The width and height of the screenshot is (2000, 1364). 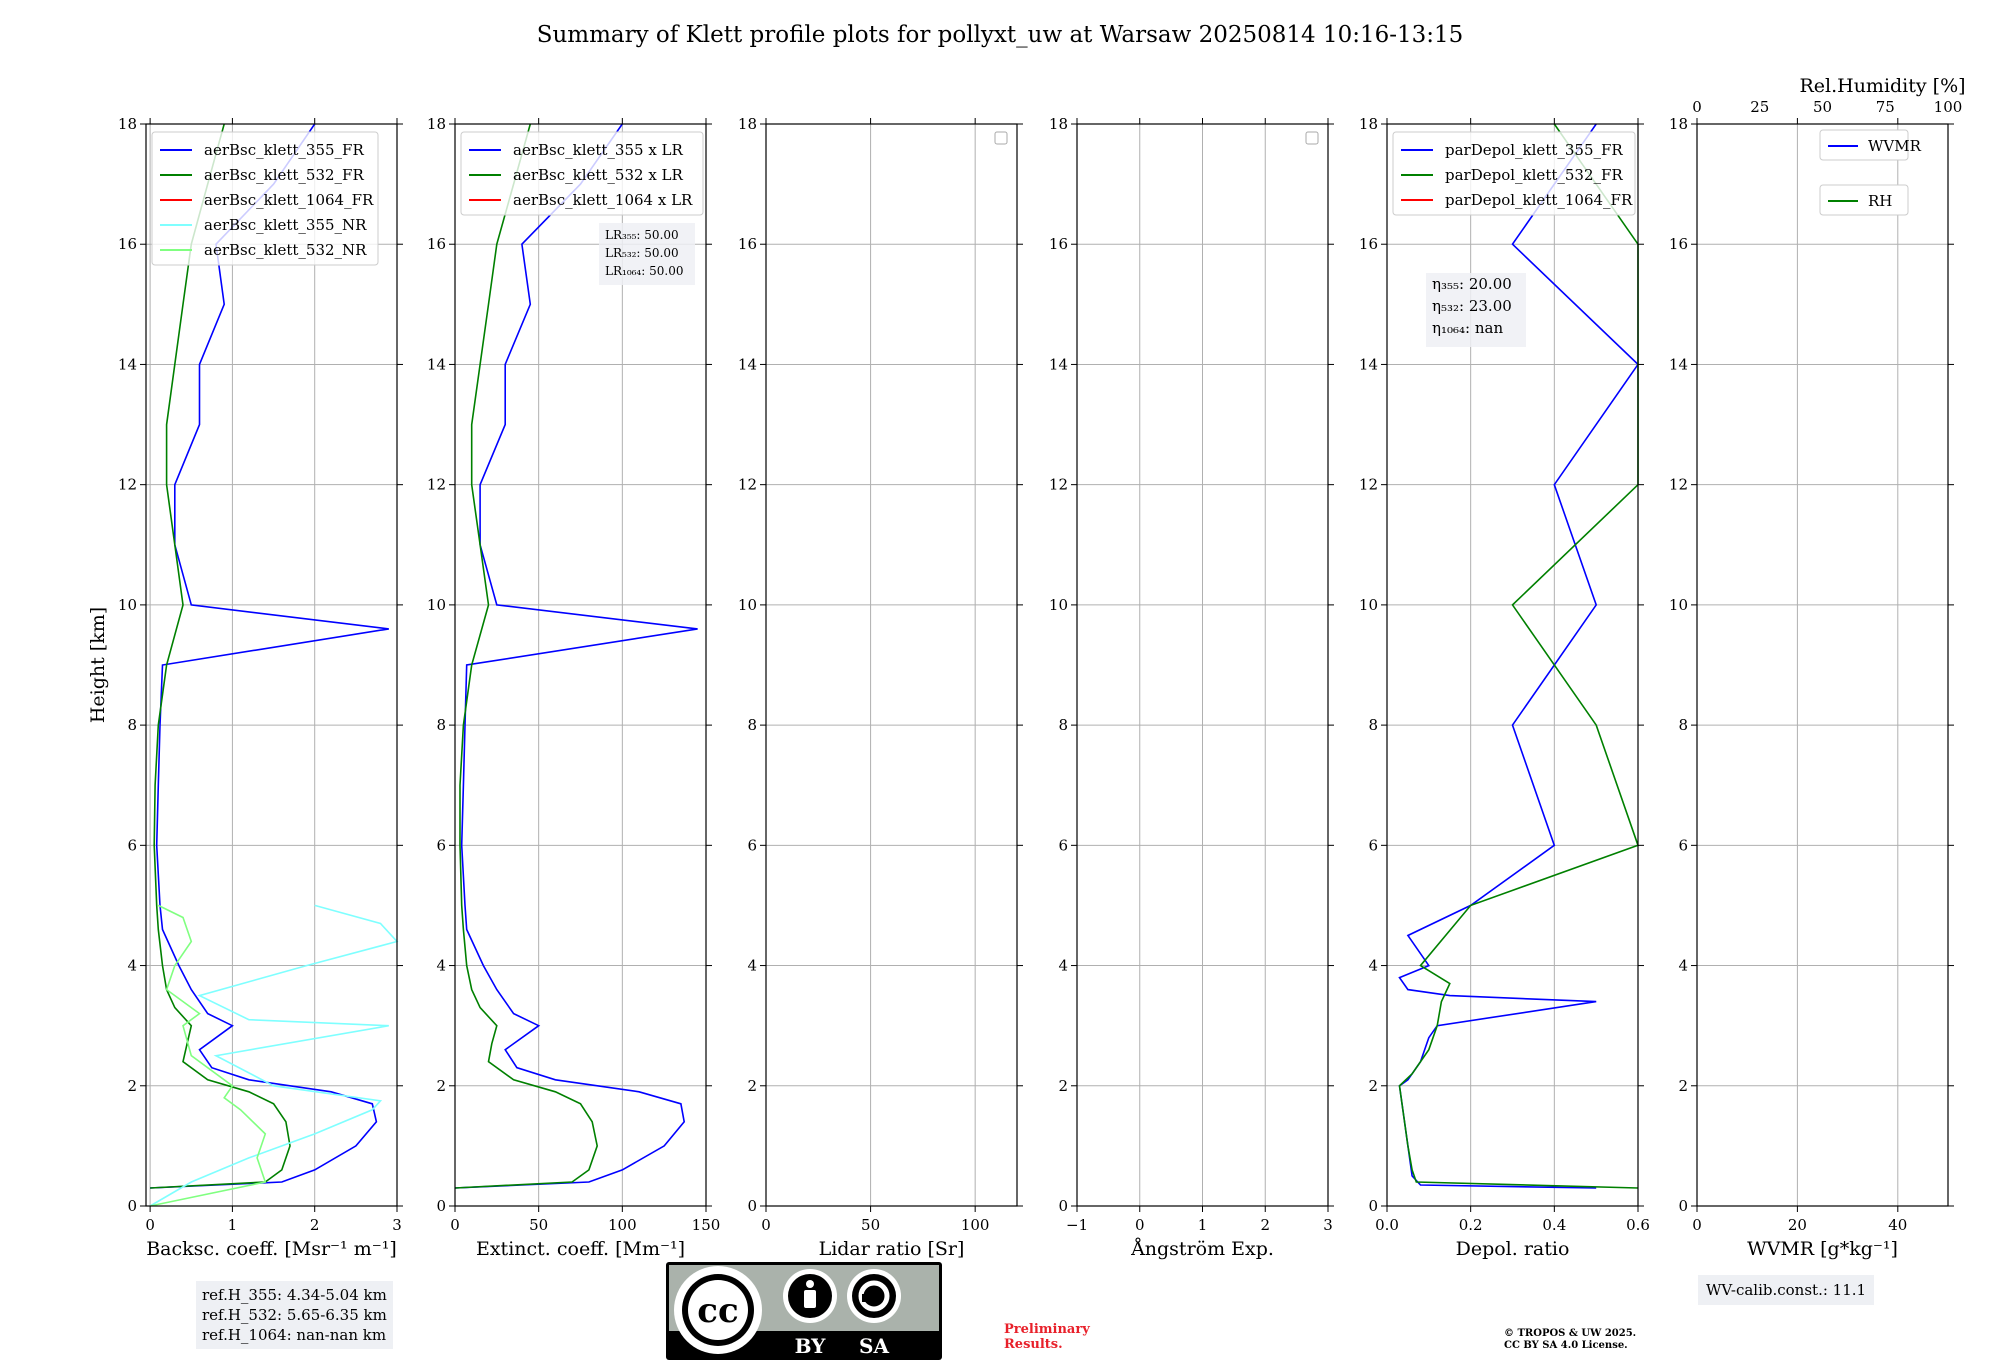 I want to click on x-top-tick-label: 100, so click(x=1948, y=107).